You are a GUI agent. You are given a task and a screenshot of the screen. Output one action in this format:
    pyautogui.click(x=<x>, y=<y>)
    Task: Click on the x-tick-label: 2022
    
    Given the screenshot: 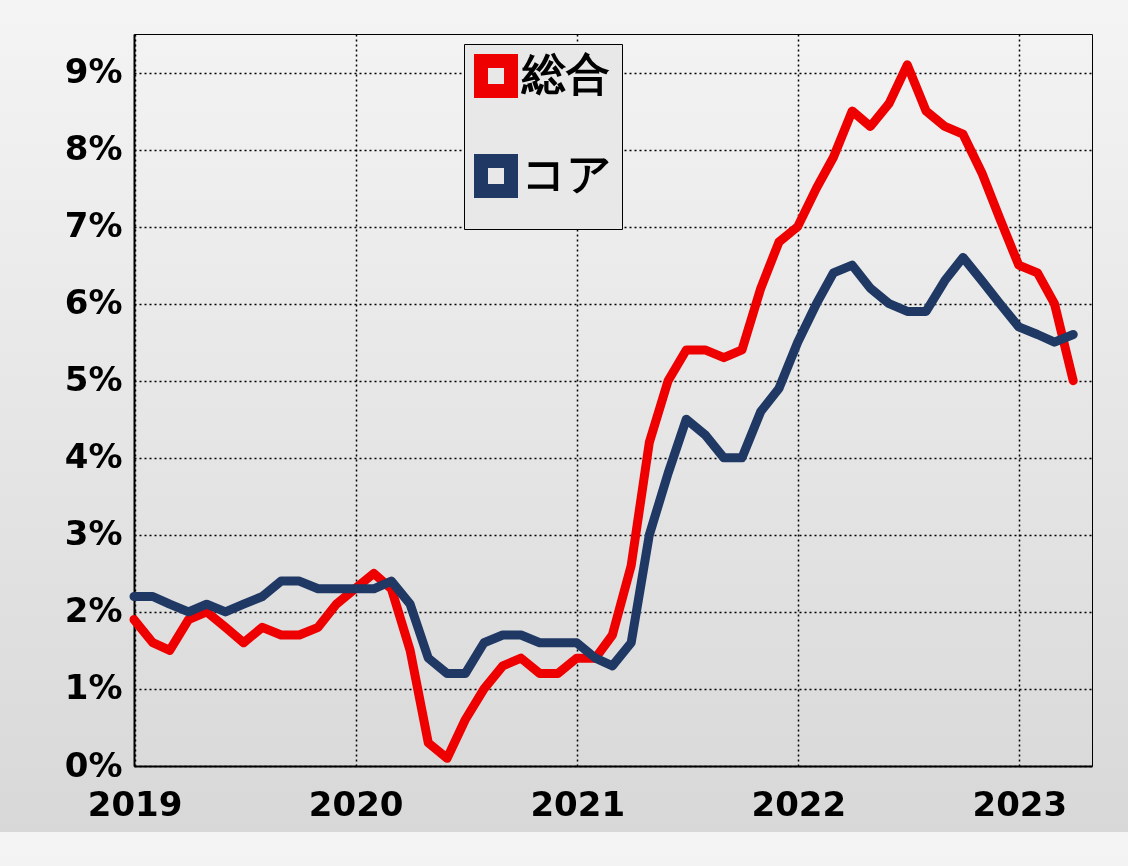 What is the action you would take?
    pyautogui.click(x=799, y=803)
    